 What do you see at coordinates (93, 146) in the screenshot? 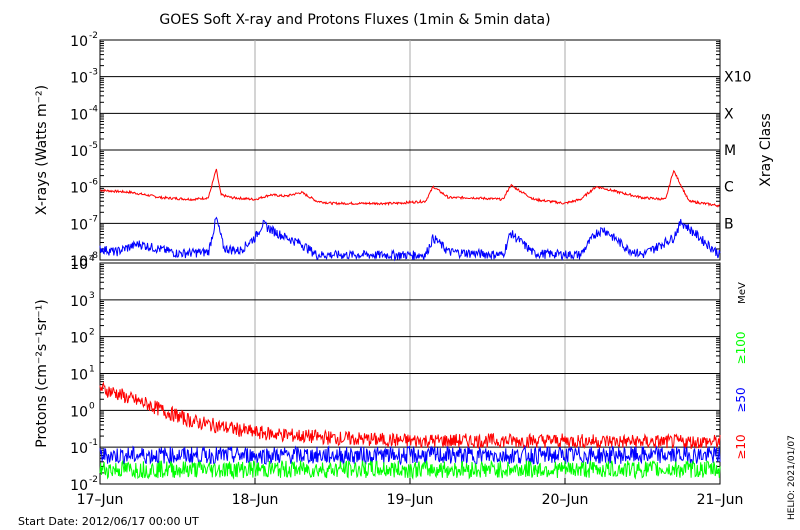
I see `y-tick-exponent: -5` at bounding box center [93, 146].